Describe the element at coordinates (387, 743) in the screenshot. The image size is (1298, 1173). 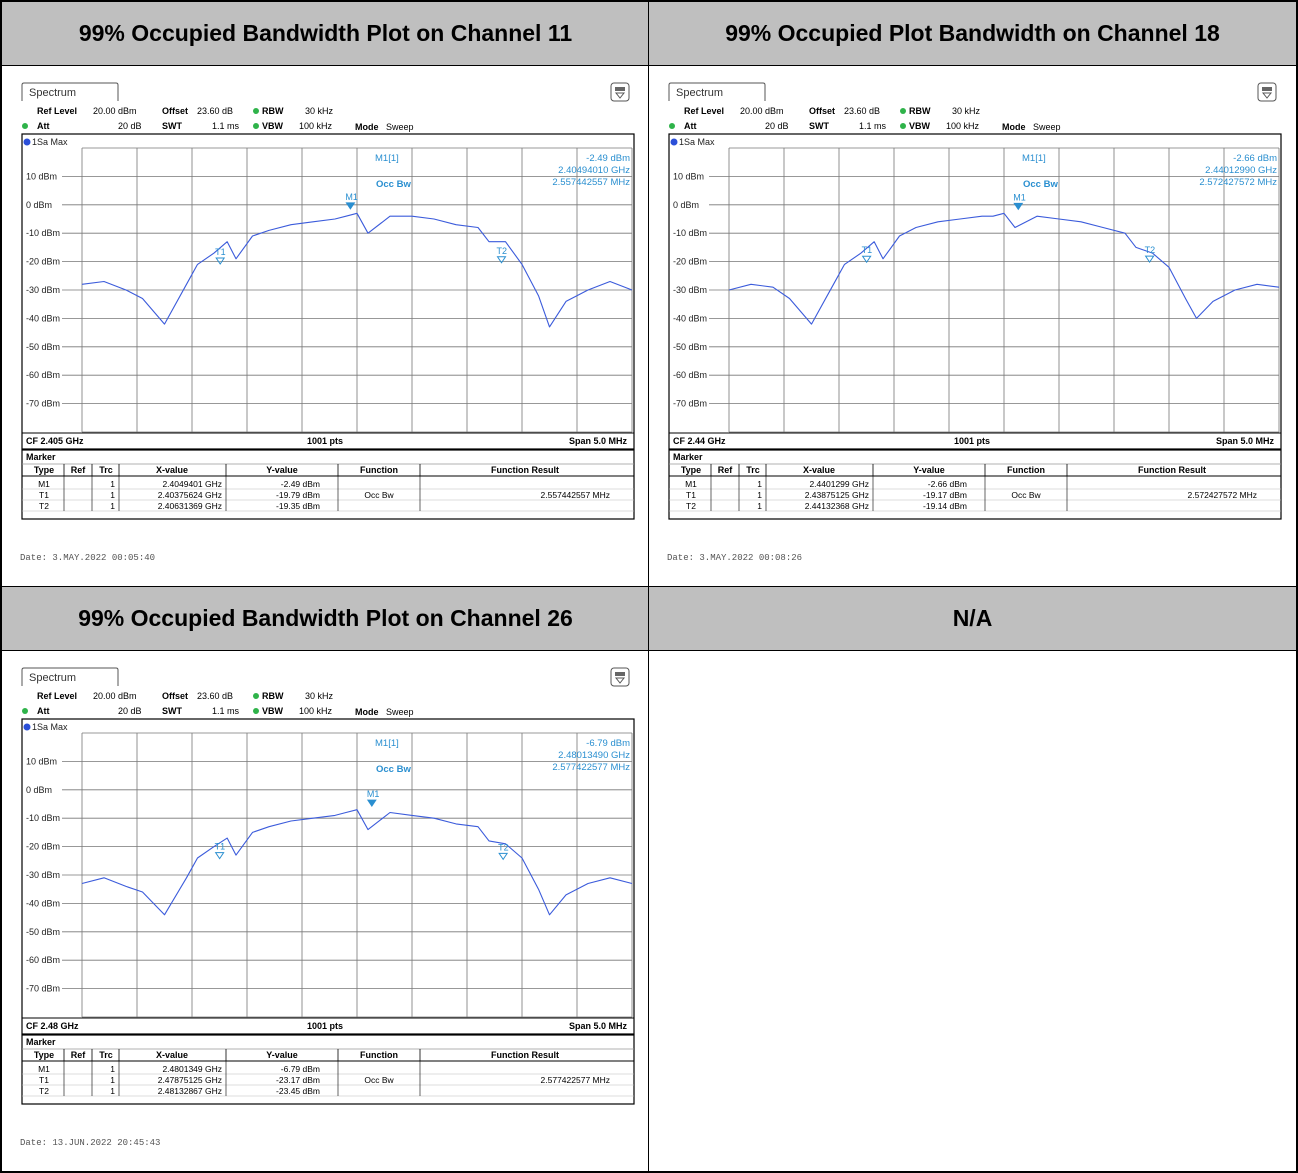
I see `readout-m1-label: M1[1]` at that location.